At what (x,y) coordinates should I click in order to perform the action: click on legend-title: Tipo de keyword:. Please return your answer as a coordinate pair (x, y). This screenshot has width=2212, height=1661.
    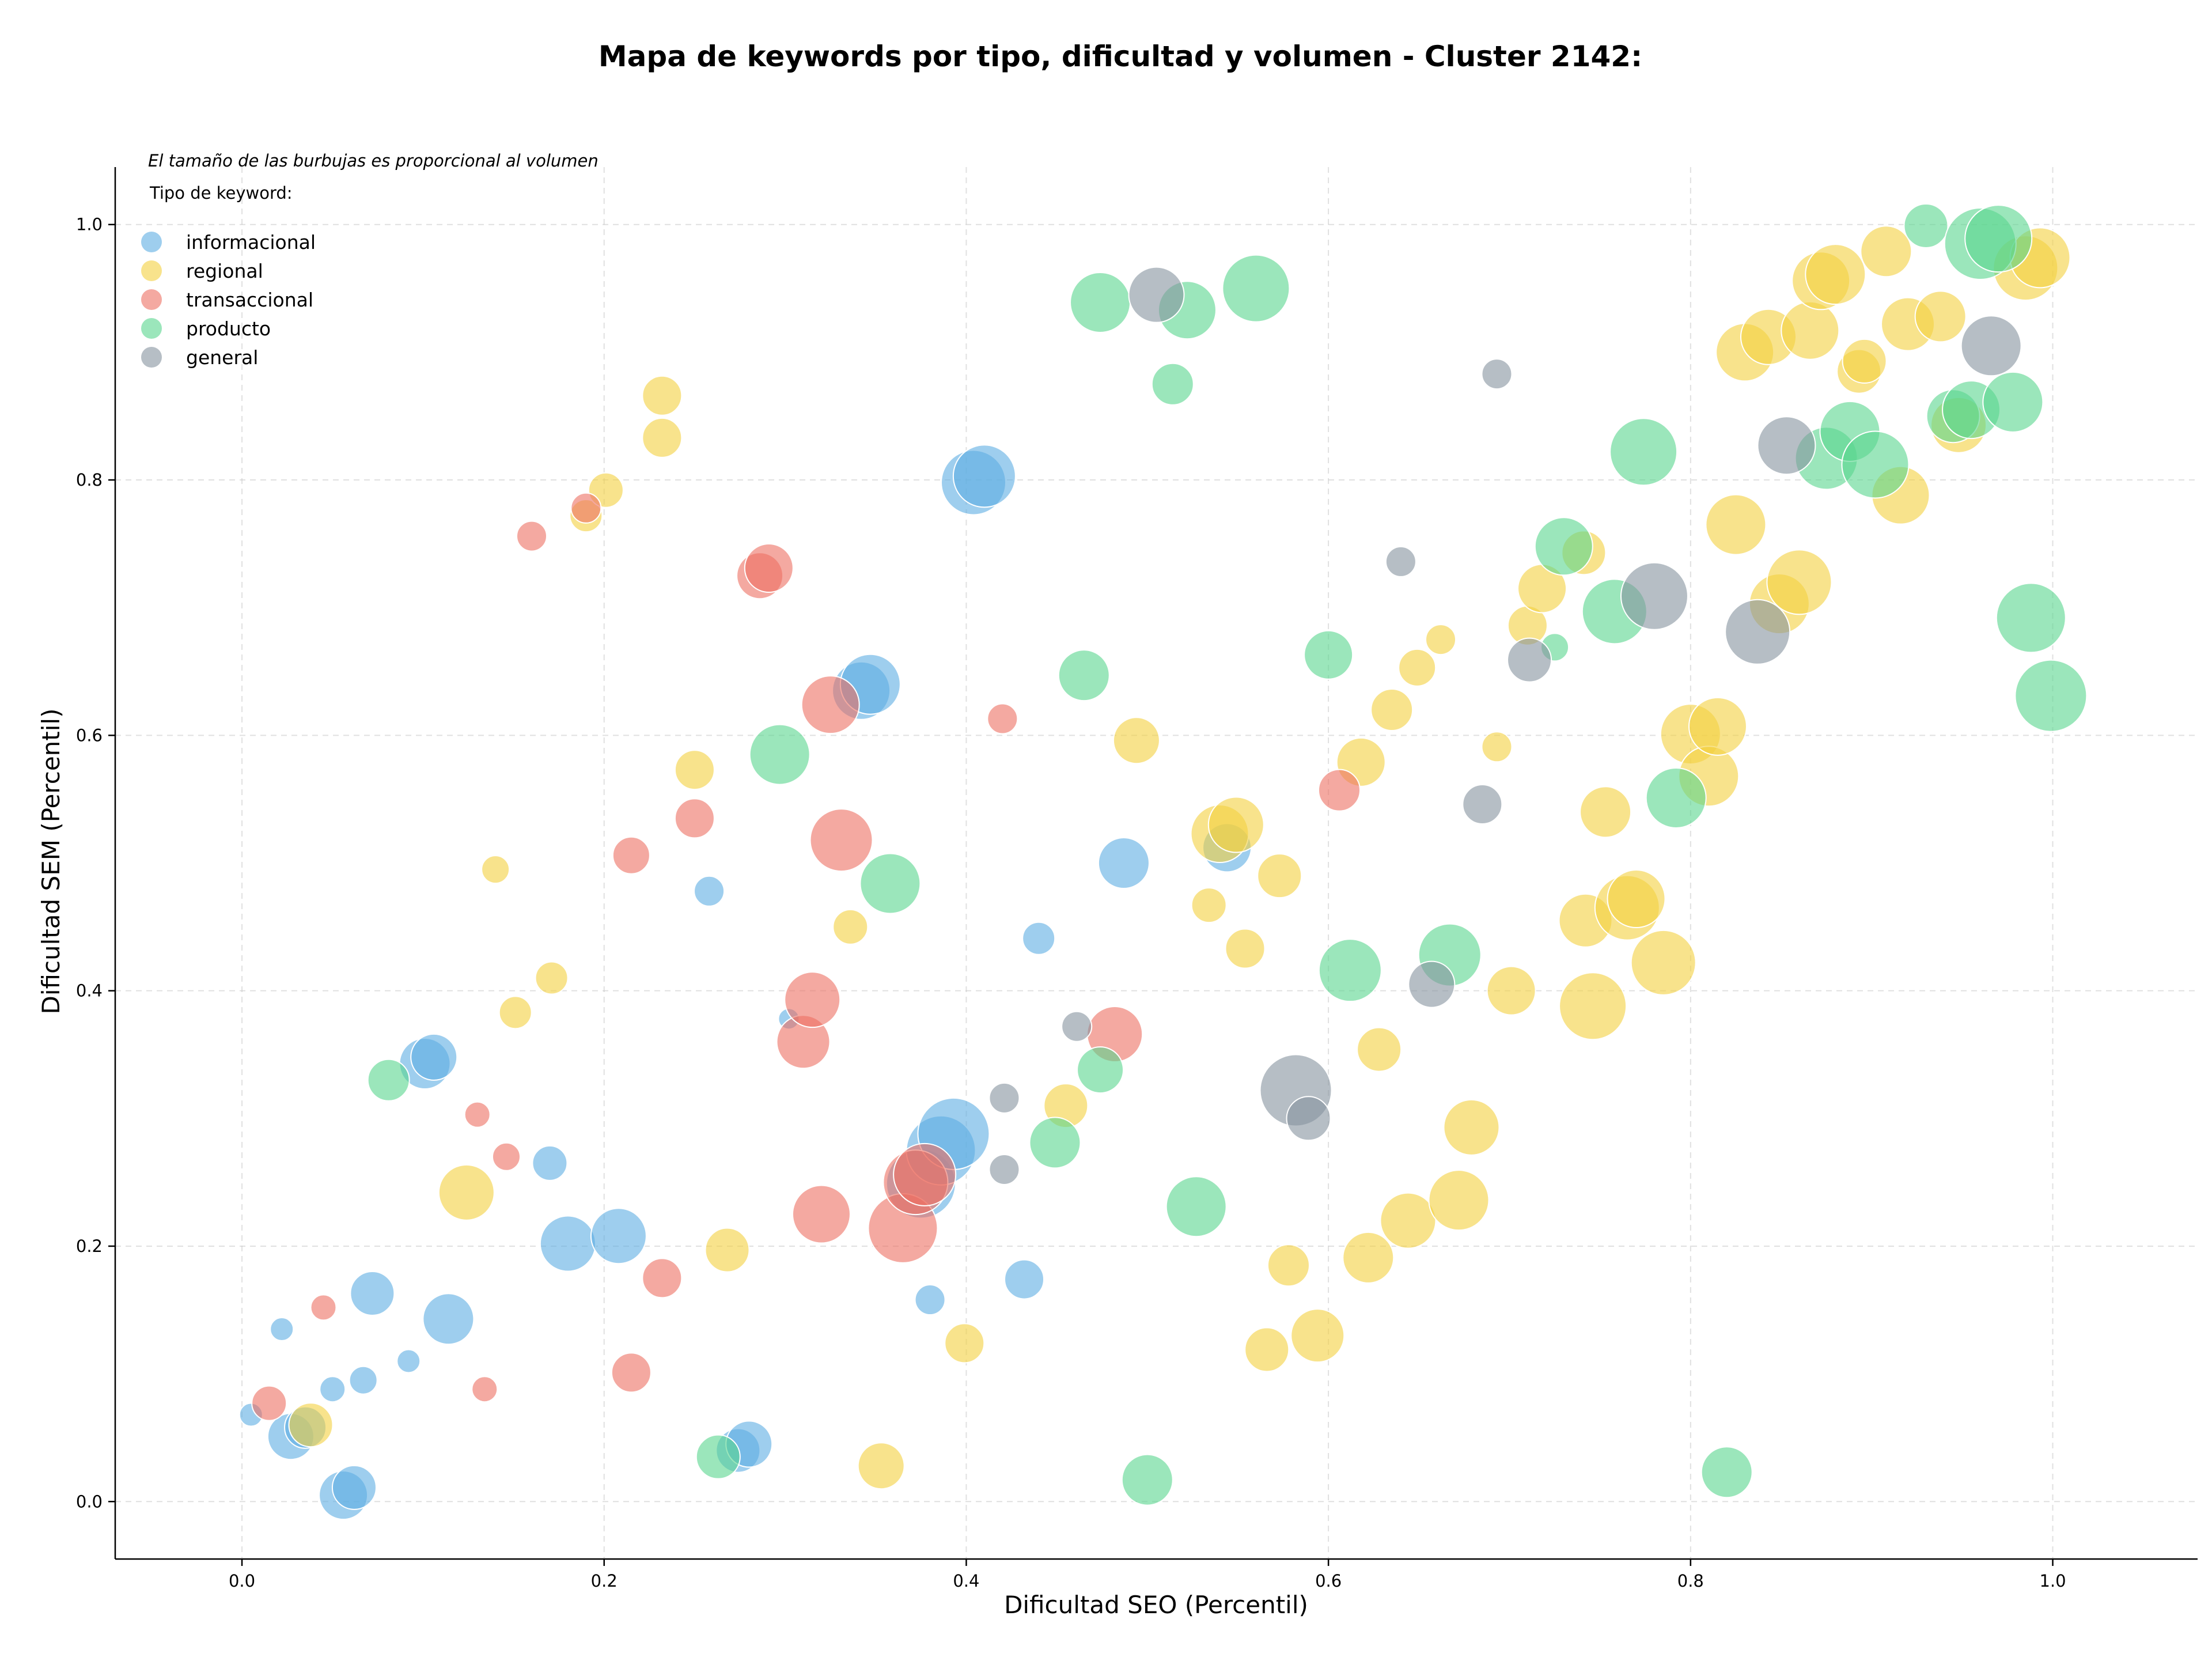
    Looking at the image, I should click on (221, 193).